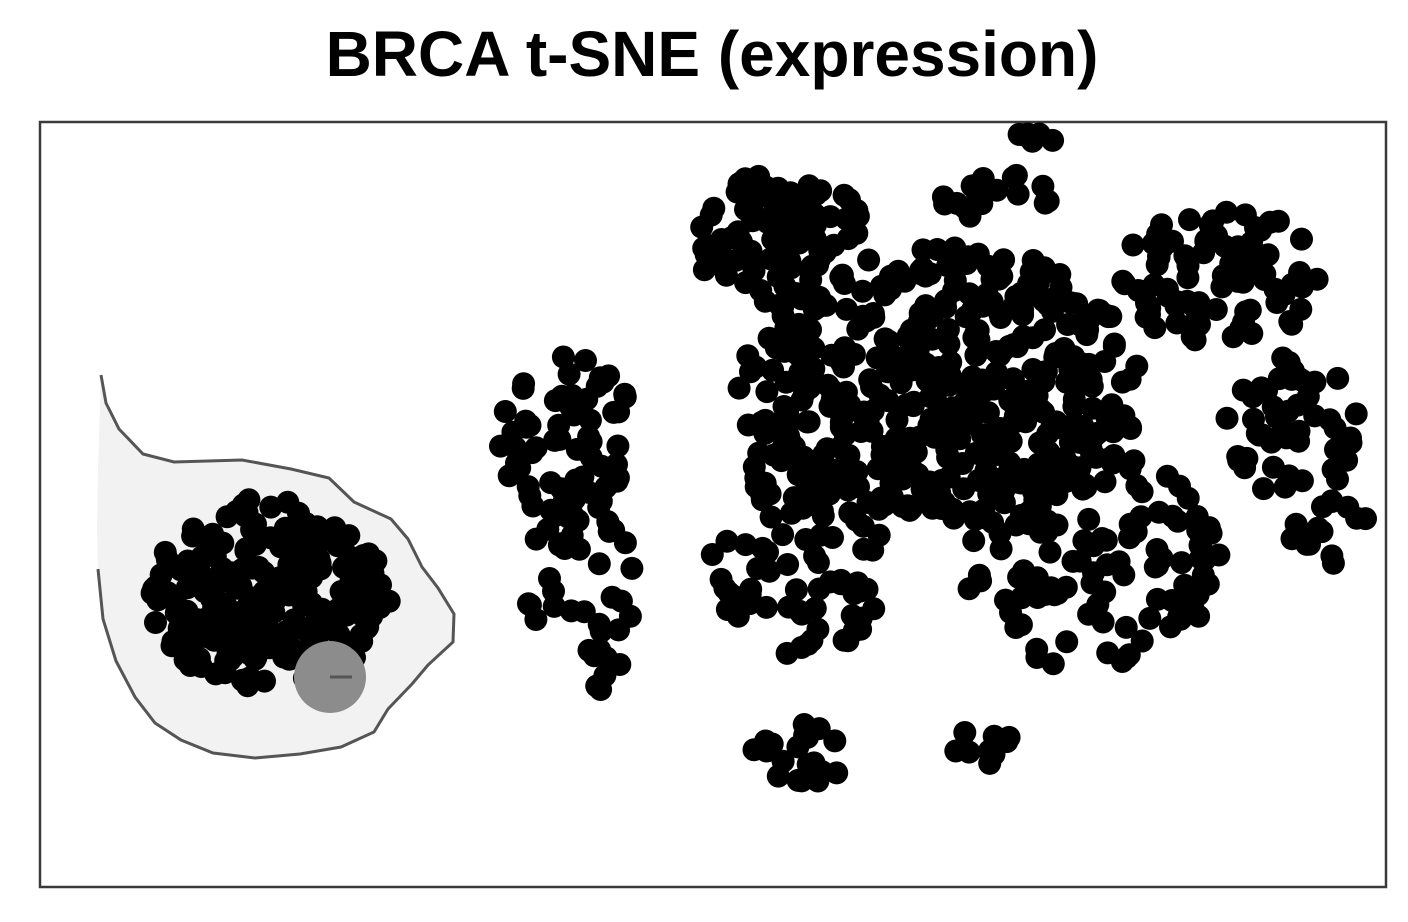 Image resolution: width=1408 pixels, height=922 pixels. I want to click on cursor-layer, so click(330, 677).